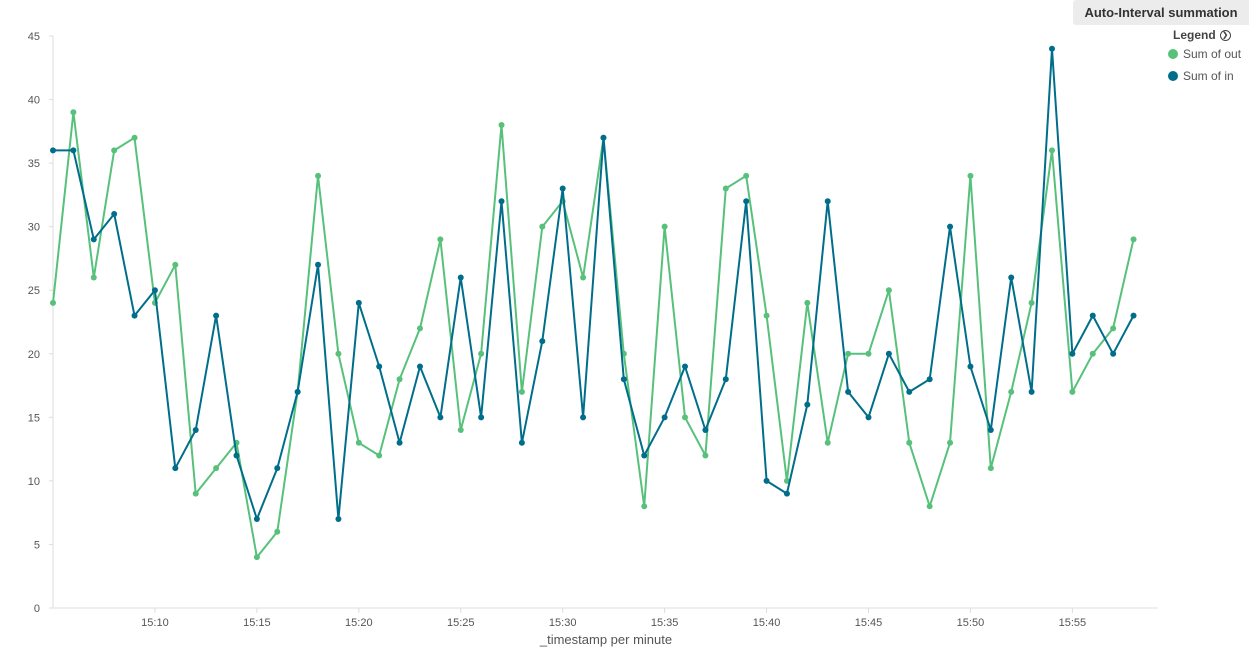 The height and width of the screenshot is (659, 1249). Describe the element at coordinates (1208, 54) in the screenshot. I see `legend-item-sum-of-out: Sum of out` at that location.